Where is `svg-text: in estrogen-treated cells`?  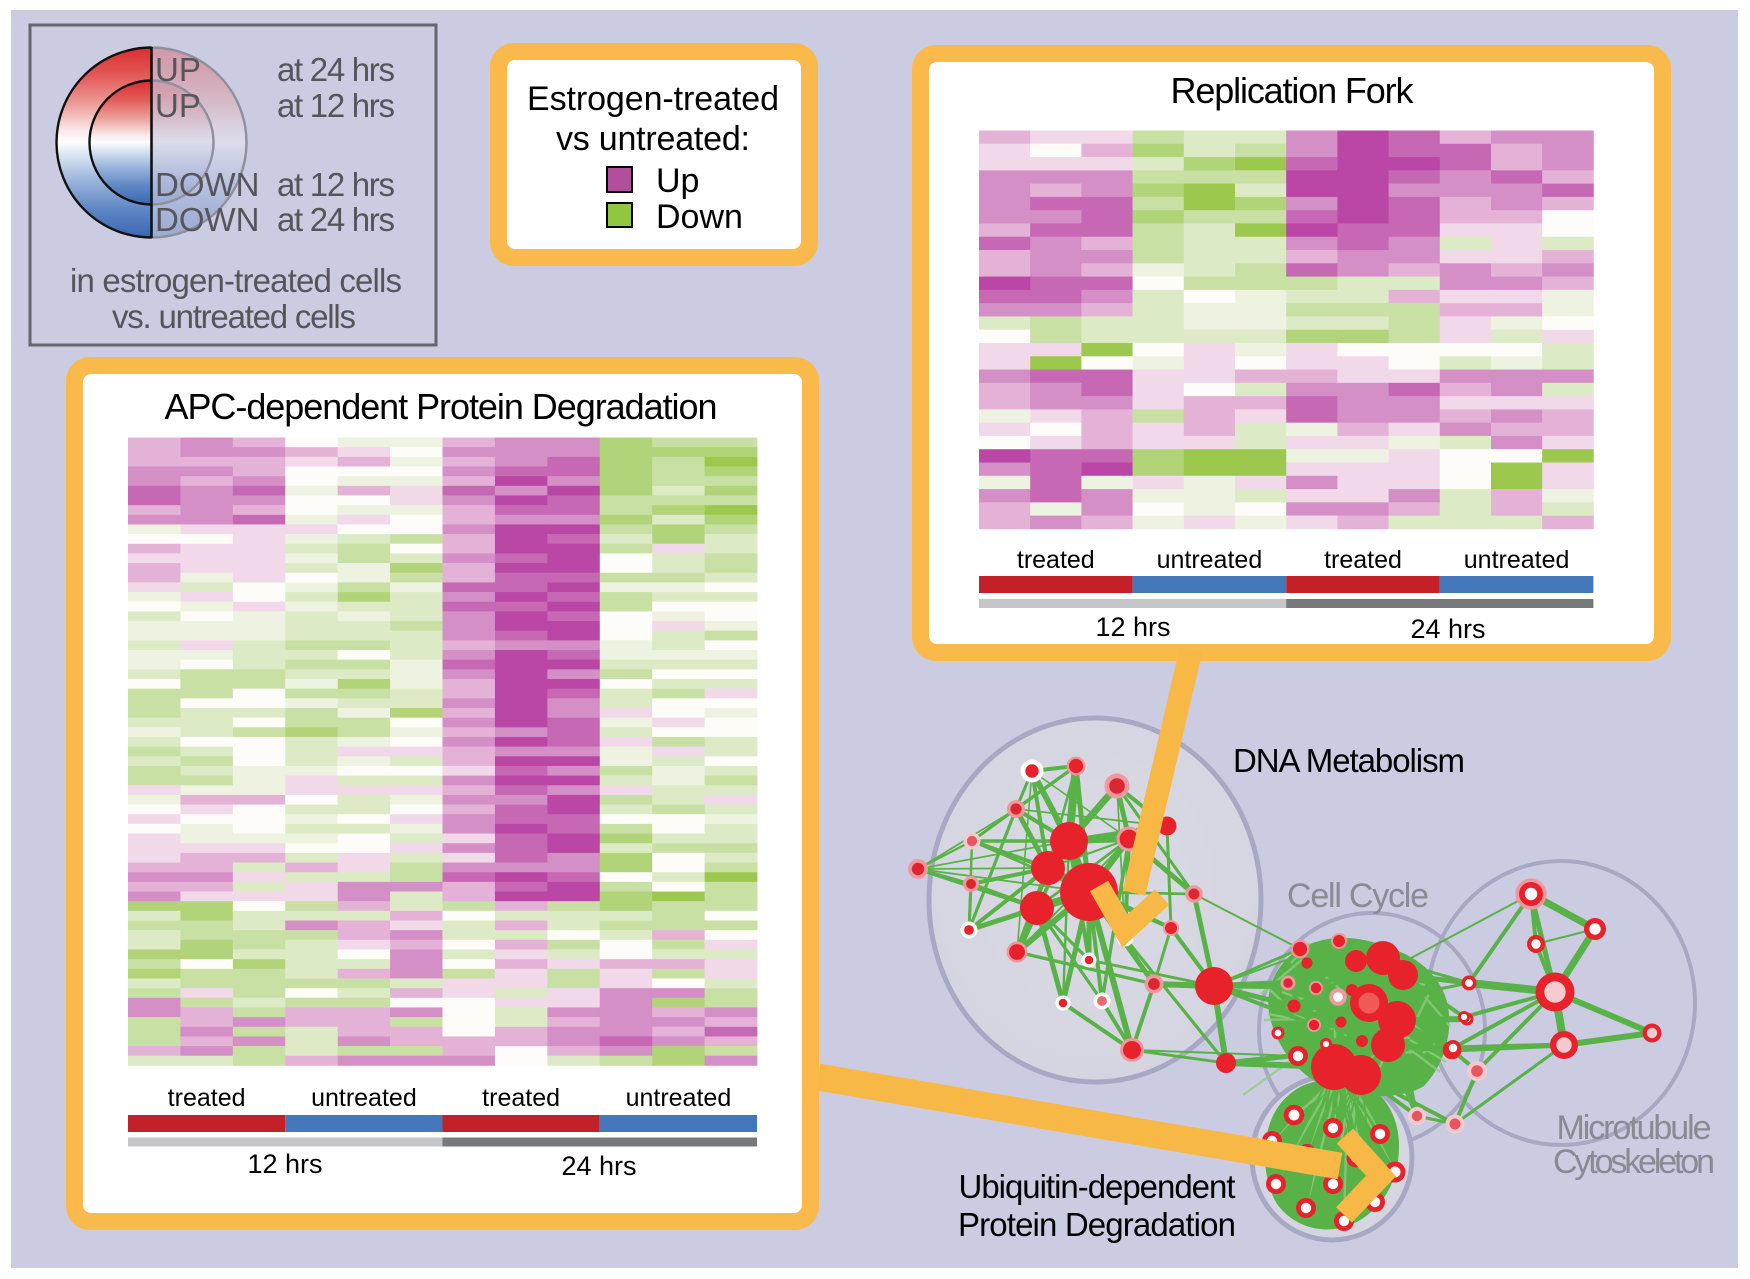 svg-text: in estrogen-treated cells is located at coordinates (236, 280).